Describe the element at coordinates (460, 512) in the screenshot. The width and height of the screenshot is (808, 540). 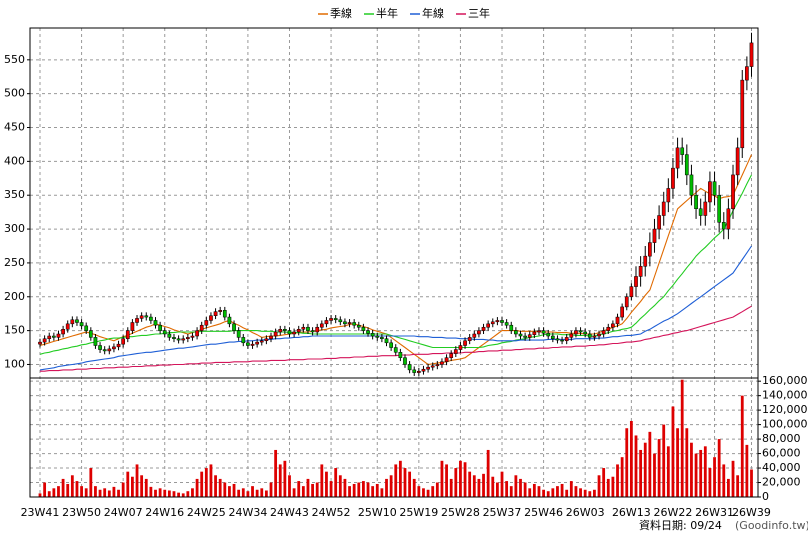
I see `x-tick-label: 25W28` at that location.